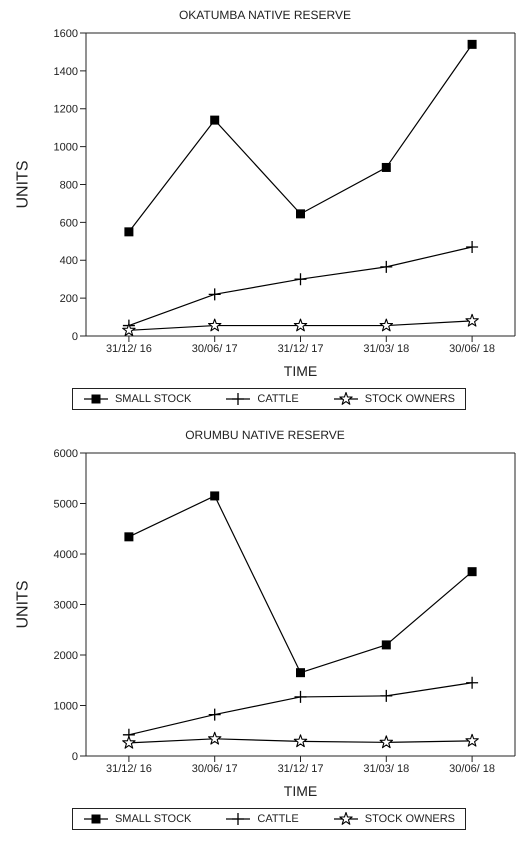 The width and height of the screenshot is (530, 861). Describe the element at coordinates (66, 504) in the screenshot. I see `y-tick-label: 5000` at that location.